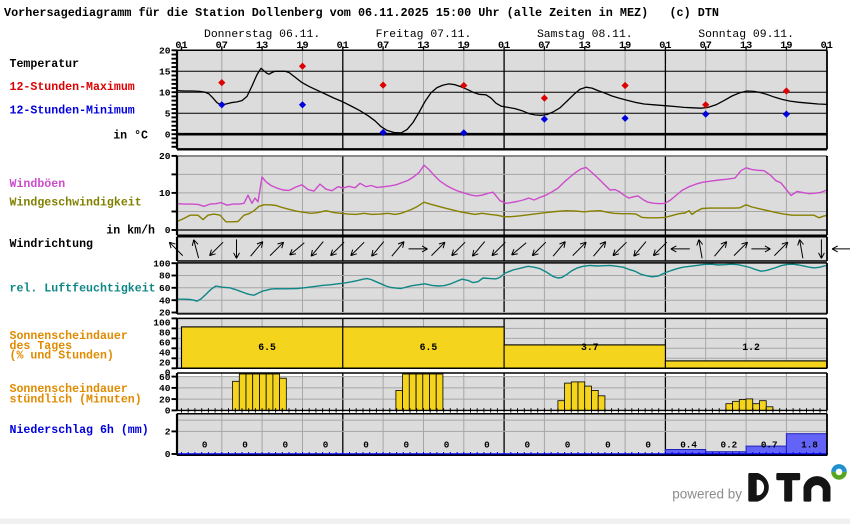 The image size is (850, 529). Describe the element at coordinates (72, 110) in the screenshot. I see `svg-text: 12-Stunden-Minimum` at that location.